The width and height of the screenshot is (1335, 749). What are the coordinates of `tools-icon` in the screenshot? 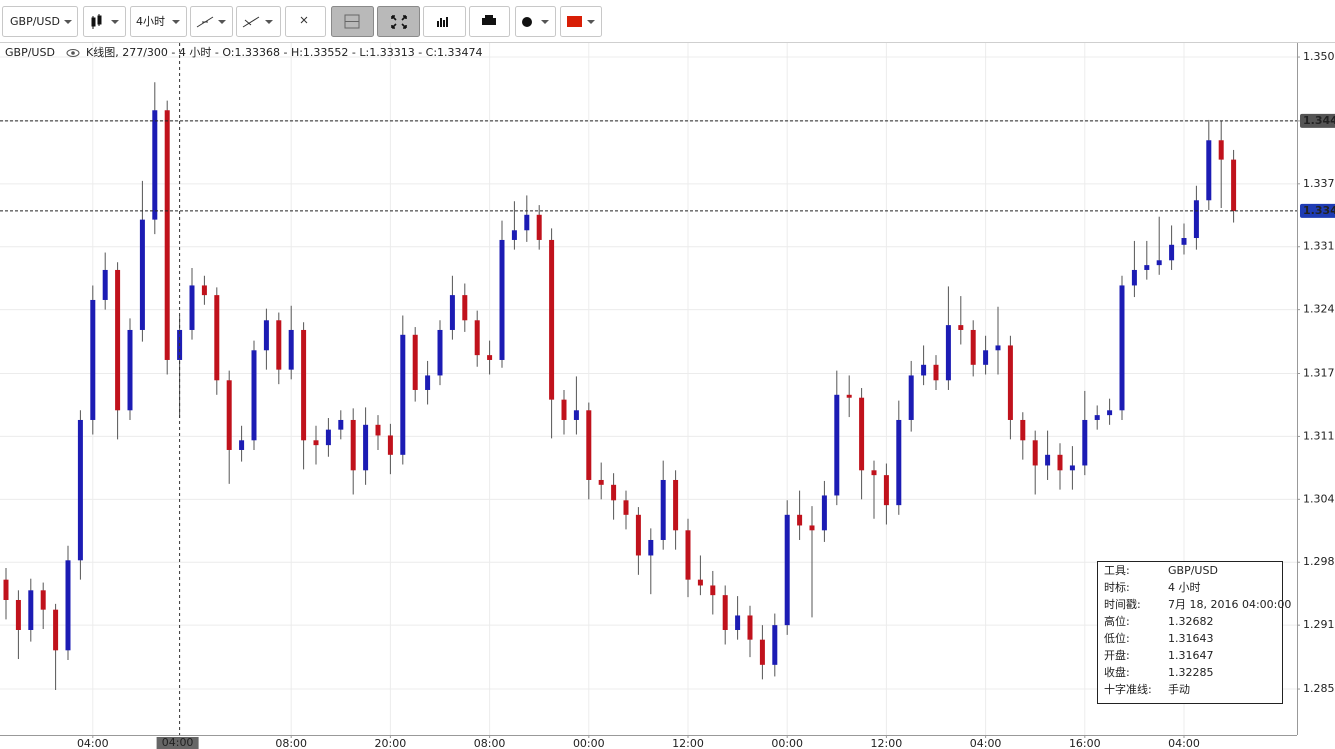 It's located at (251, 22).